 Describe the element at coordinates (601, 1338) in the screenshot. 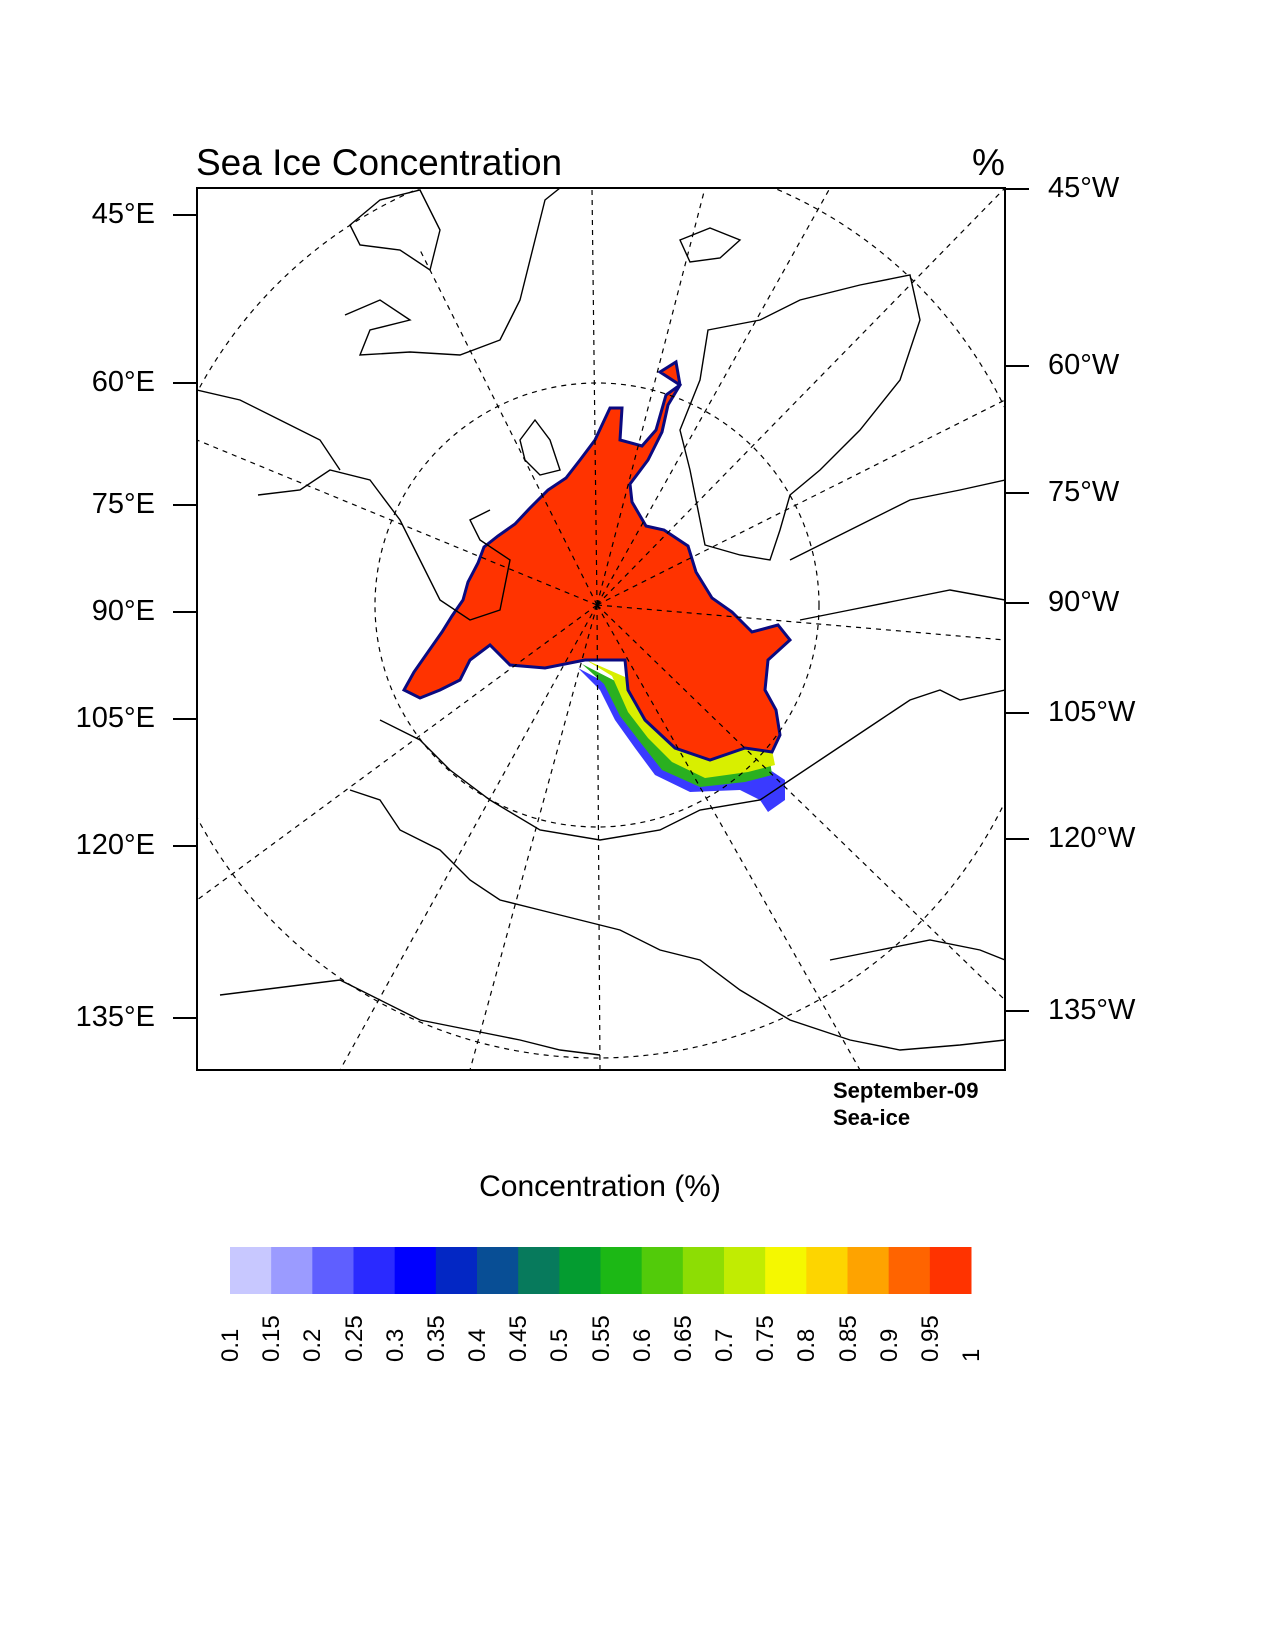

I see `colorbar-label: 0.55` at that location.